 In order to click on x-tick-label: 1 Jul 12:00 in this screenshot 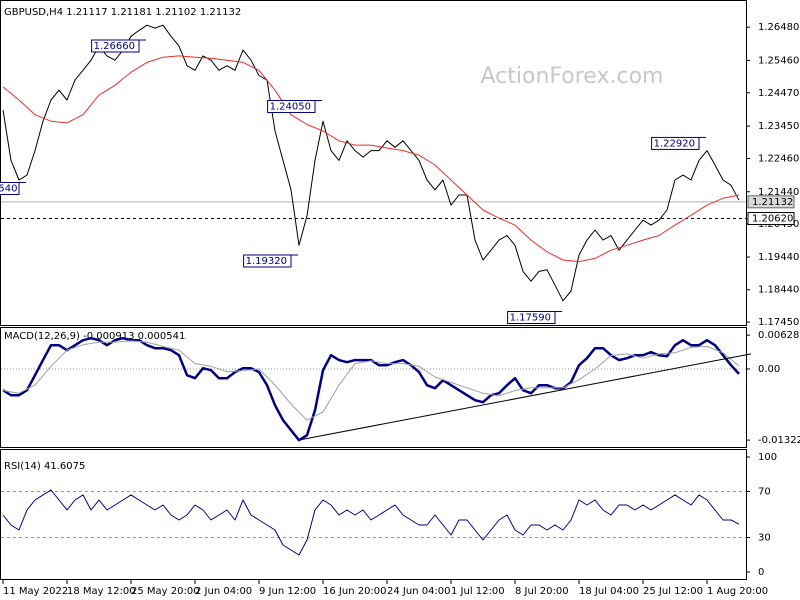, I will do `click(478, 591)`.